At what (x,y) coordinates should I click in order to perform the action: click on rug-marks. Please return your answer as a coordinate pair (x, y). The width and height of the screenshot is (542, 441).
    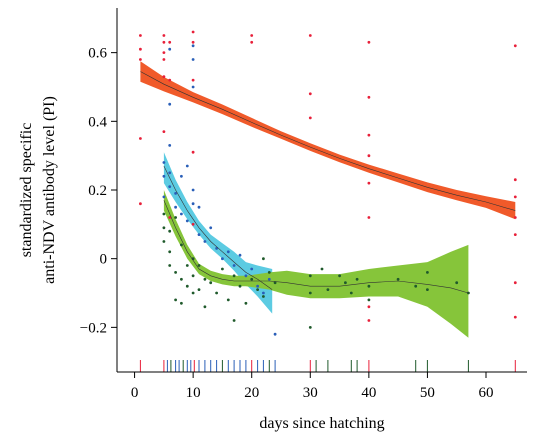
    Looking at the image, I should click on (327, 366).